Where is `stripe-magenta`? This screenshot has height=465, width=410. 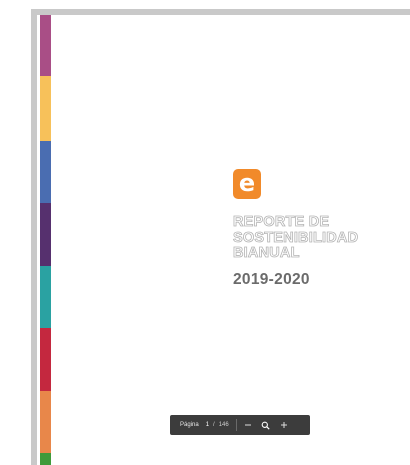
stripe-magenta is located at coordinates (45, 45).